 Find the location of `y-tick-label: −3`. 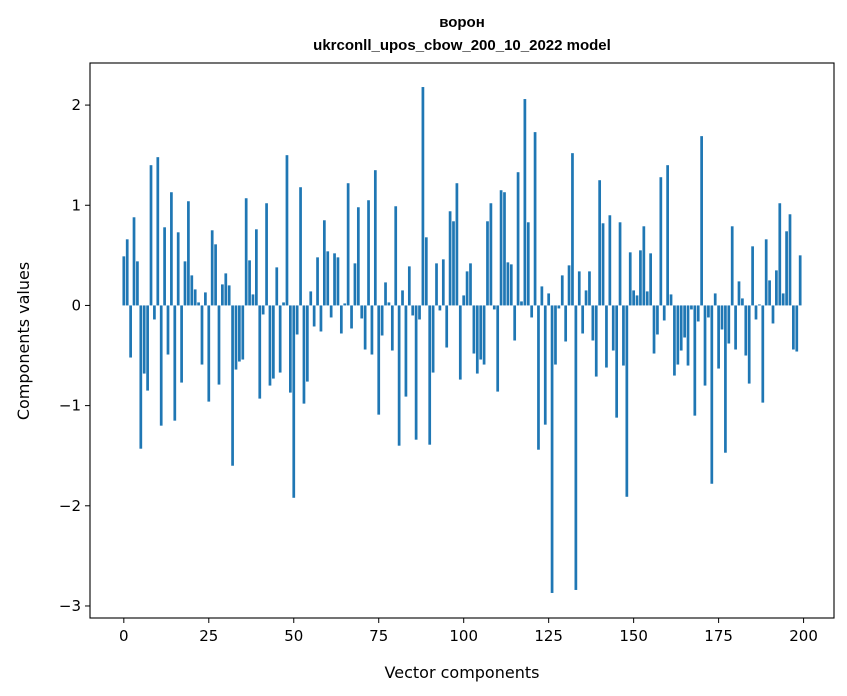

y-tick-label: −3 is located at coordinates (70, 606).